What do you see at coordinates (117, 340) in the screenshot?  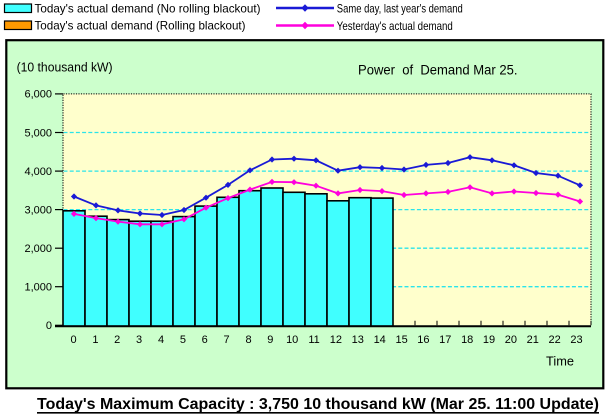 I see `svg-text: 2` at bounding box center [117, 340].